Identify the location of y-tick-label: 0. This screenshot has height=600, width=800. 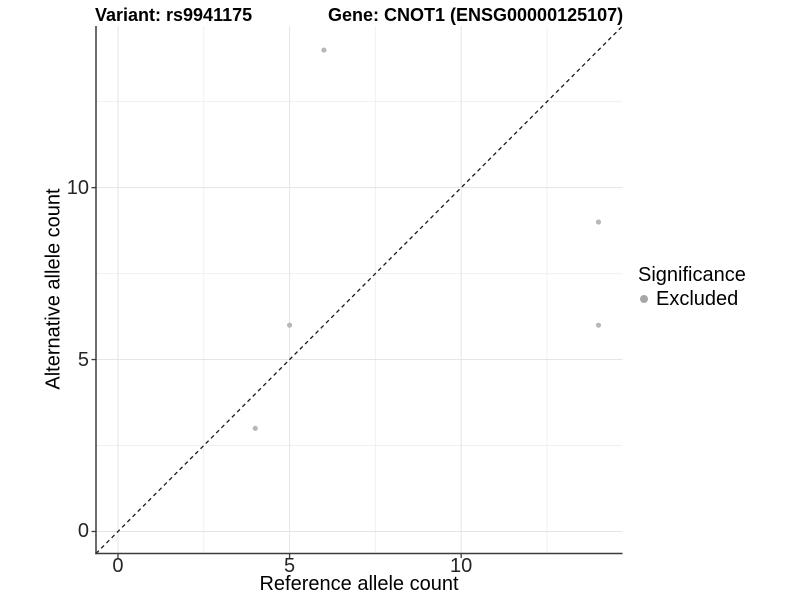
(83, 531).